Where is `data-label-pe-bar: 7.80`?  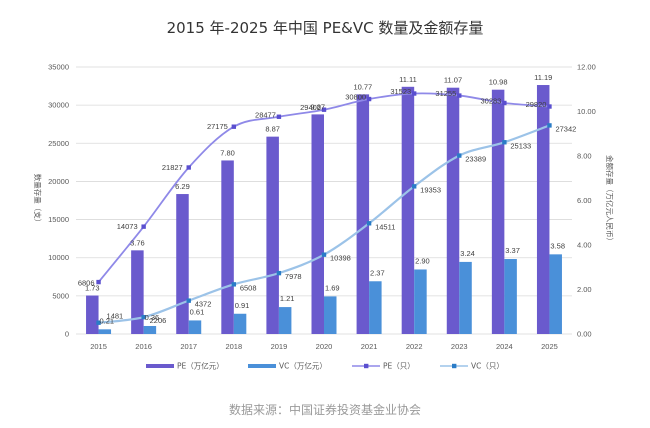
data-label-pe-bar: 7.80 is located at coordinates (227, 152).